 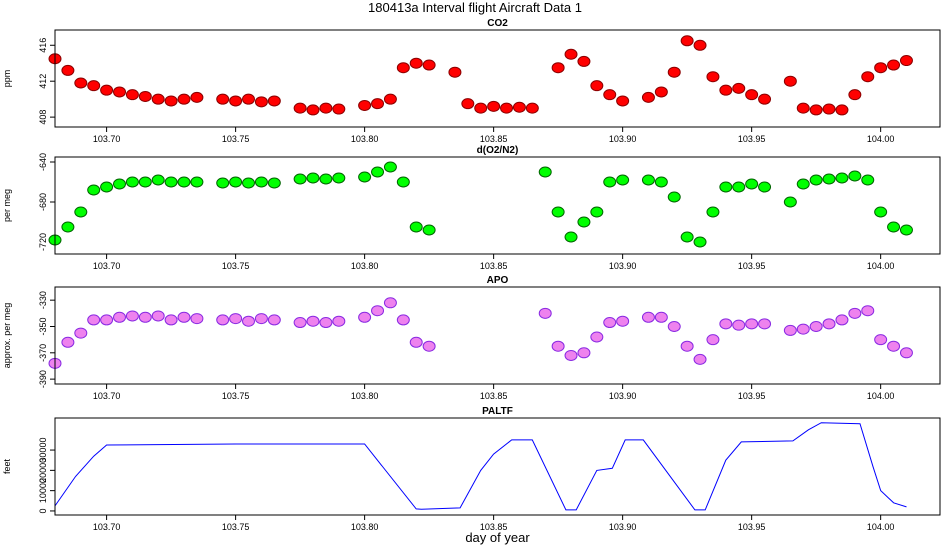 I want to click on data-line, so click(x=480, y=466).